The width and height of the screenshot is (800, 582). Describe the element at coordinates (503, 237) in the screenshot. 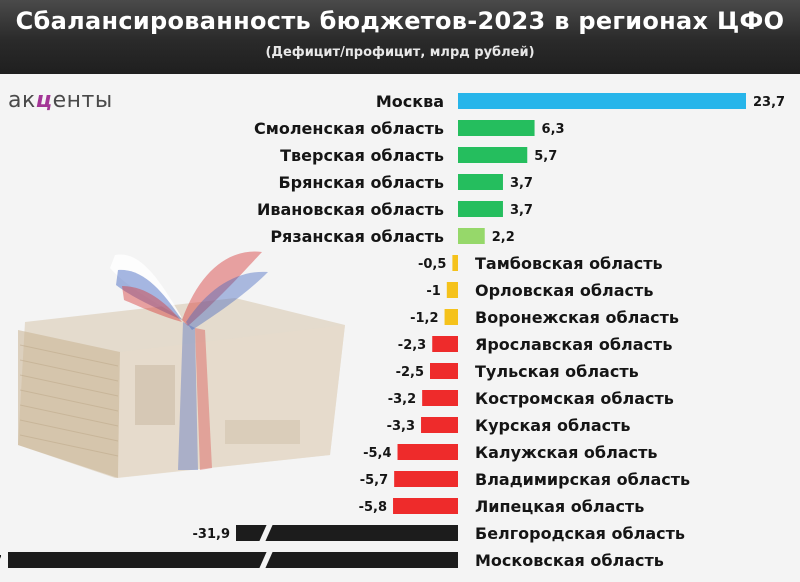

I see `value-label: 2,2` at that location.